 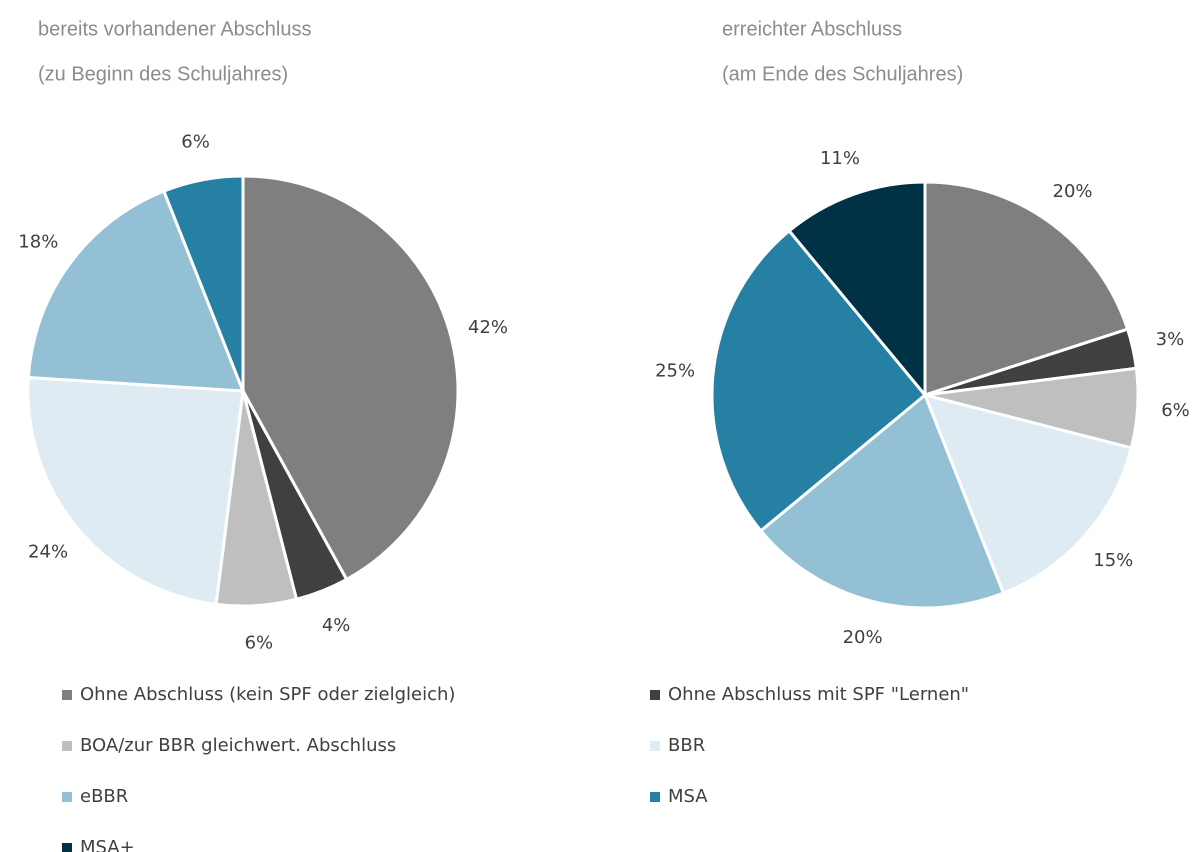 I want to click on data-label: 18%, so click(x=38, y=241).